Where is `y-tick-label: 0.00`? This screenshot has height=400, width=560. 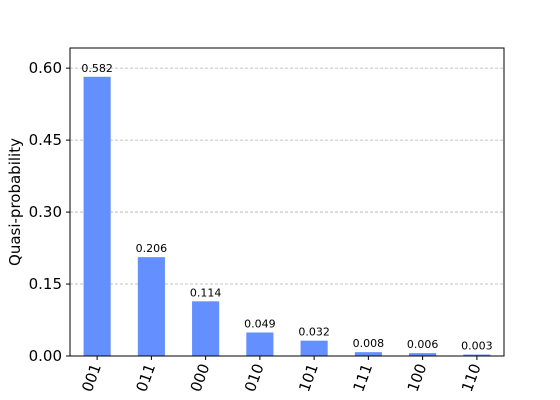 y-tick-label: 0.00 is located at coordinates (45, 356).